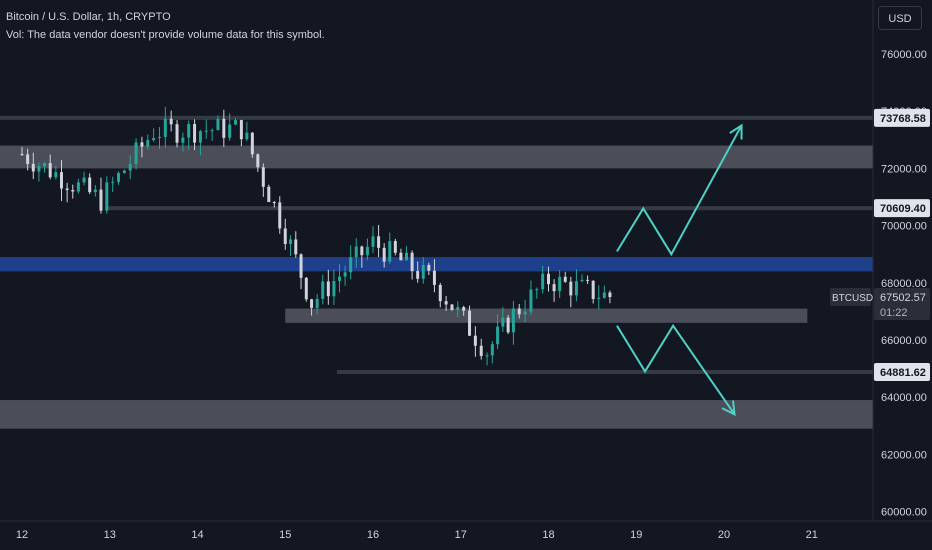 This screenshot has height=550, width=932. Describe the element at coordinates (894, 313) in the screenshot. I see `bar-countdown-label: 01:22` at that location.